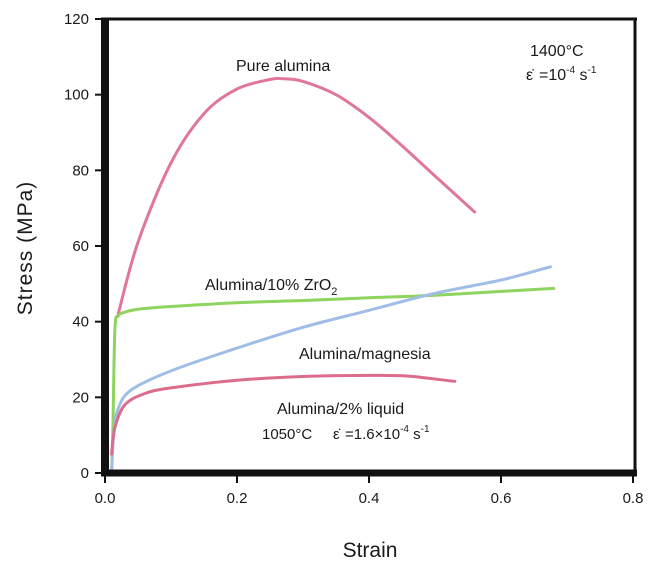 This screenshot has width=651, height=565. What do you see at coordinates (85, 473) in the screenshot?
I see `y-tick-label: 0` at bounding box center [85, 473].